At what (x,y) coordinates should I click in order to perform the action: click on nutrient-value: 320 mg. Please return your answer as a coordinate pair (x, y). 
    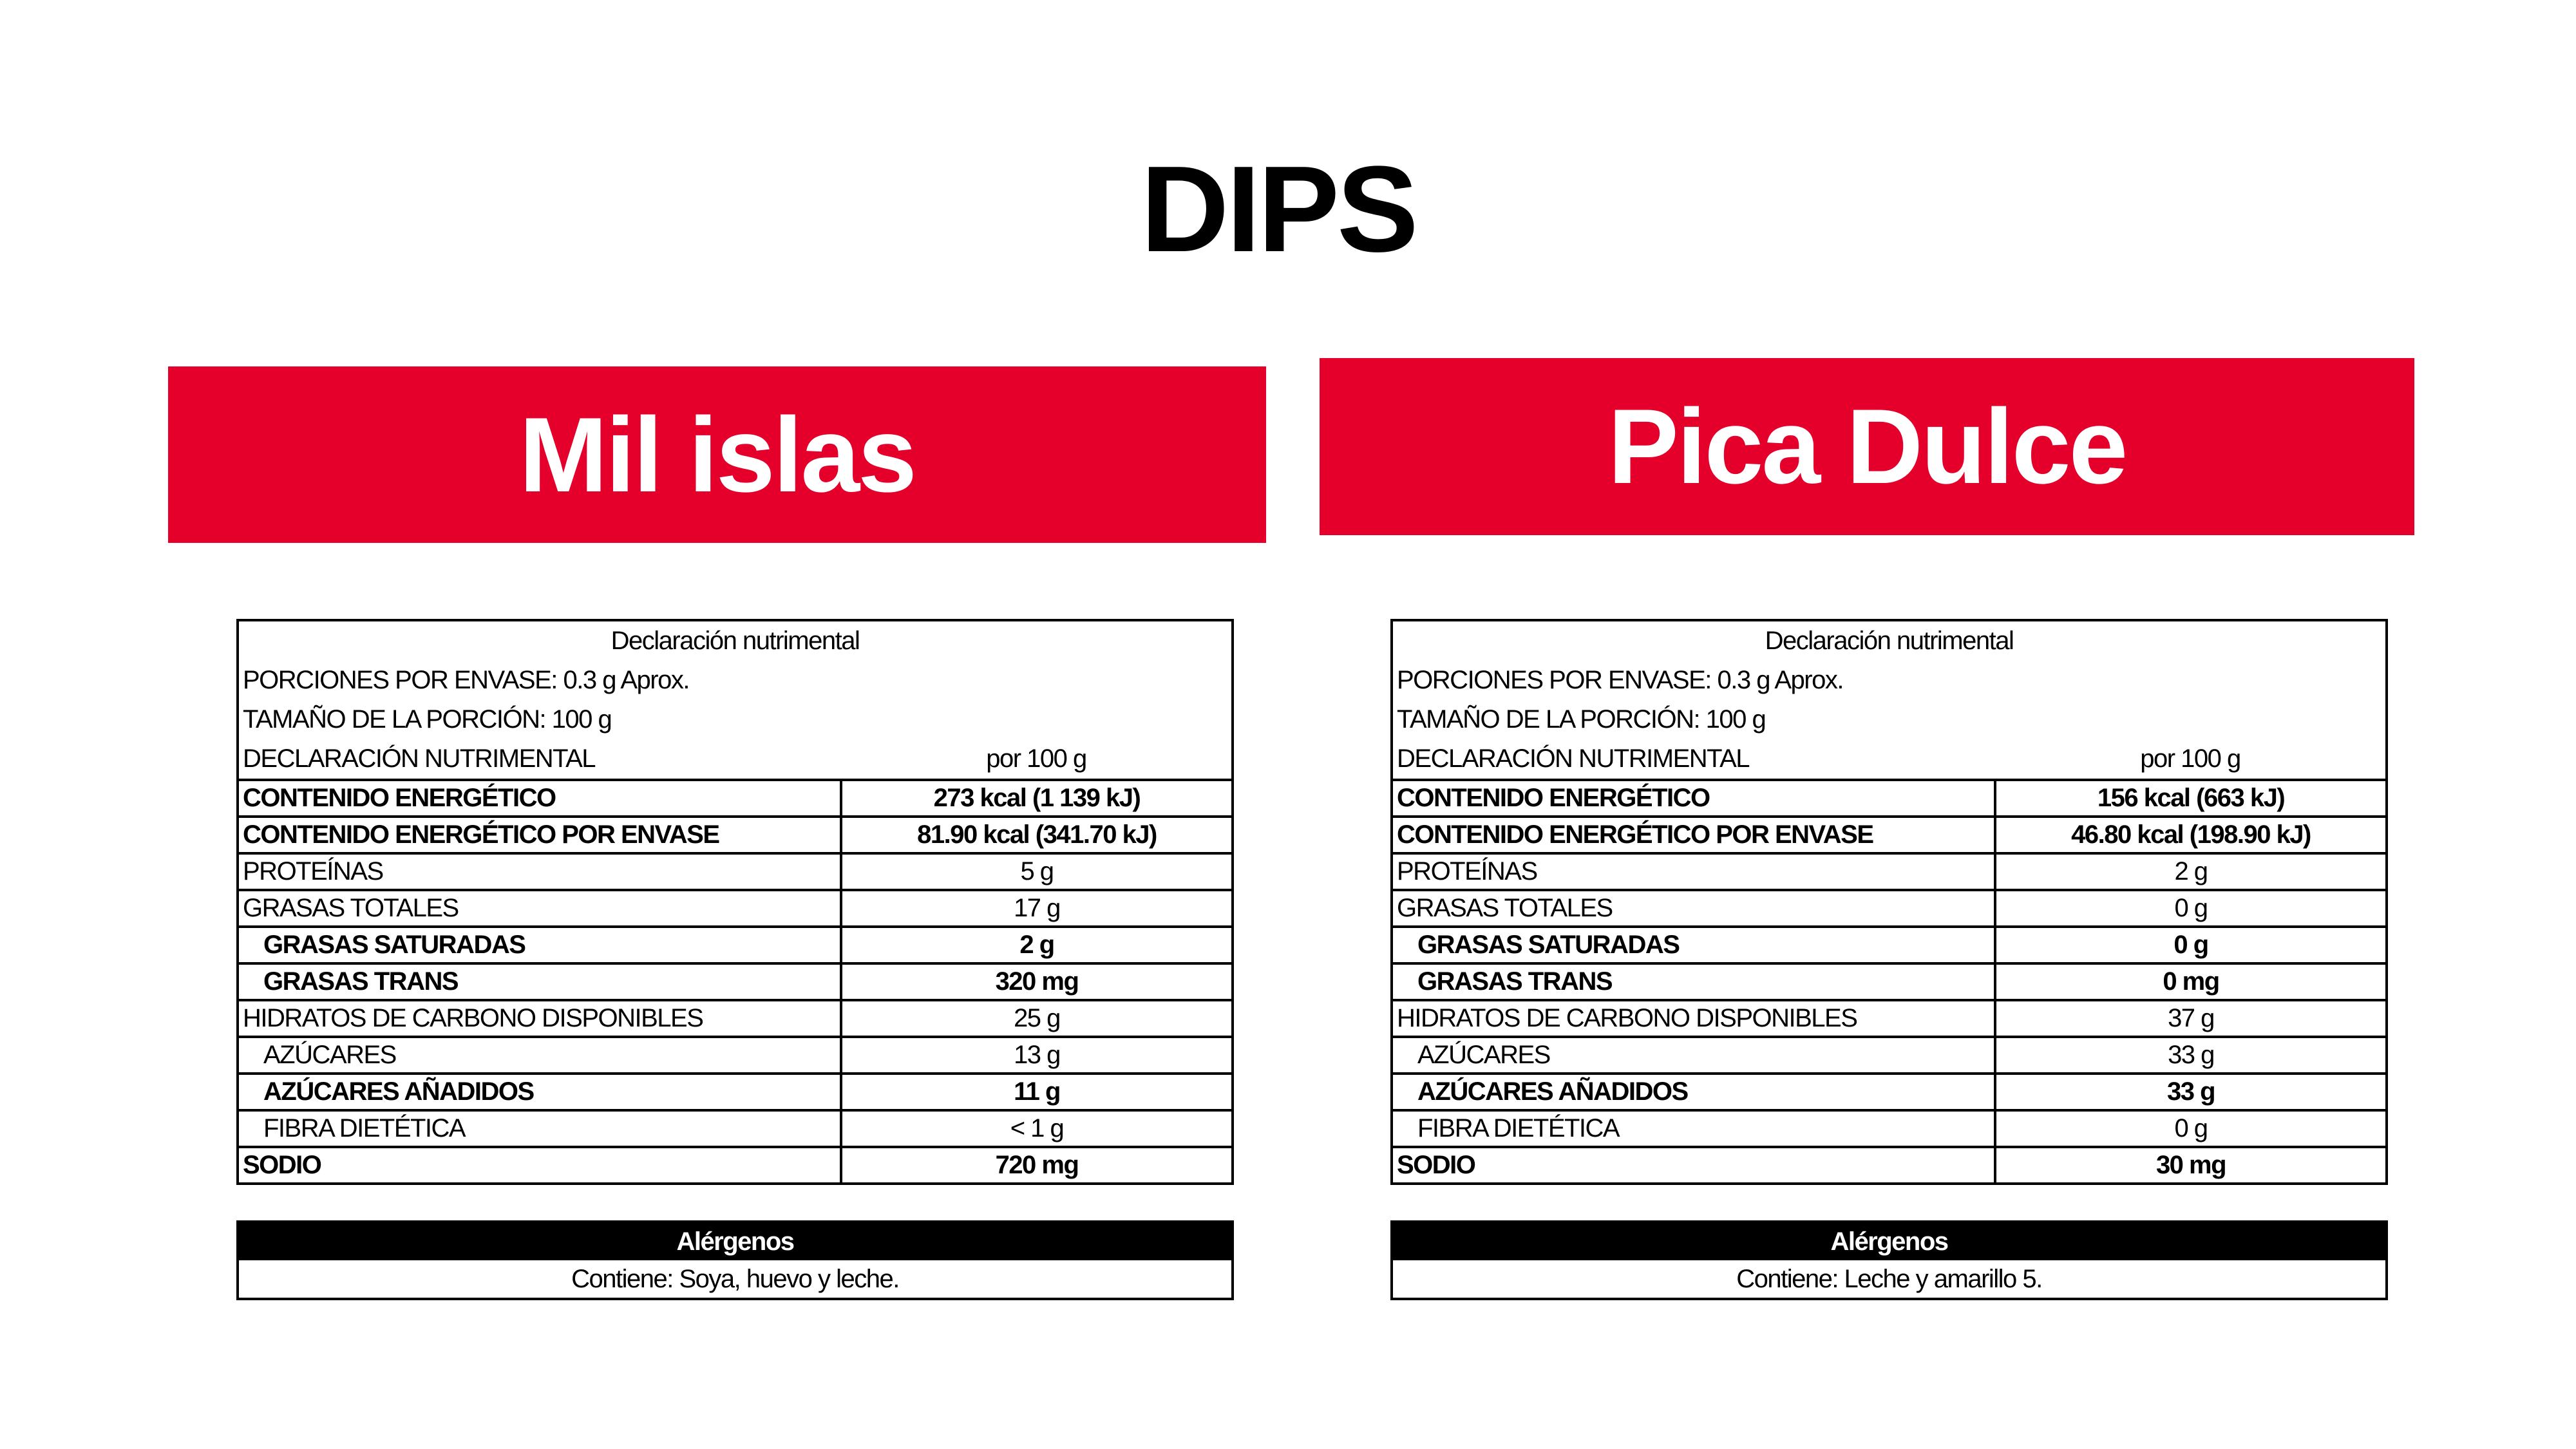
    Looking at the image, I should click on (1037, 981).